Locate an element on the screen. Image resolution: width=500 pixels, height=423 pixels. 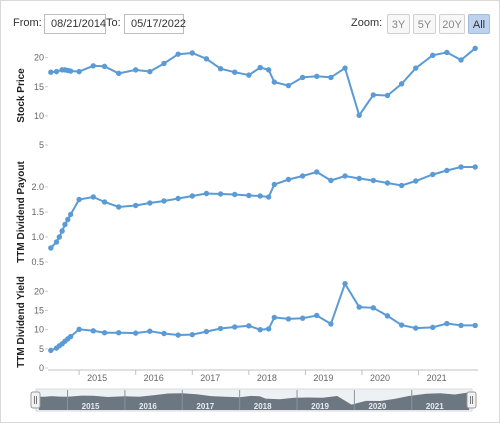
zoom-3y-button: 3Y is located at coordinates (398, 24).